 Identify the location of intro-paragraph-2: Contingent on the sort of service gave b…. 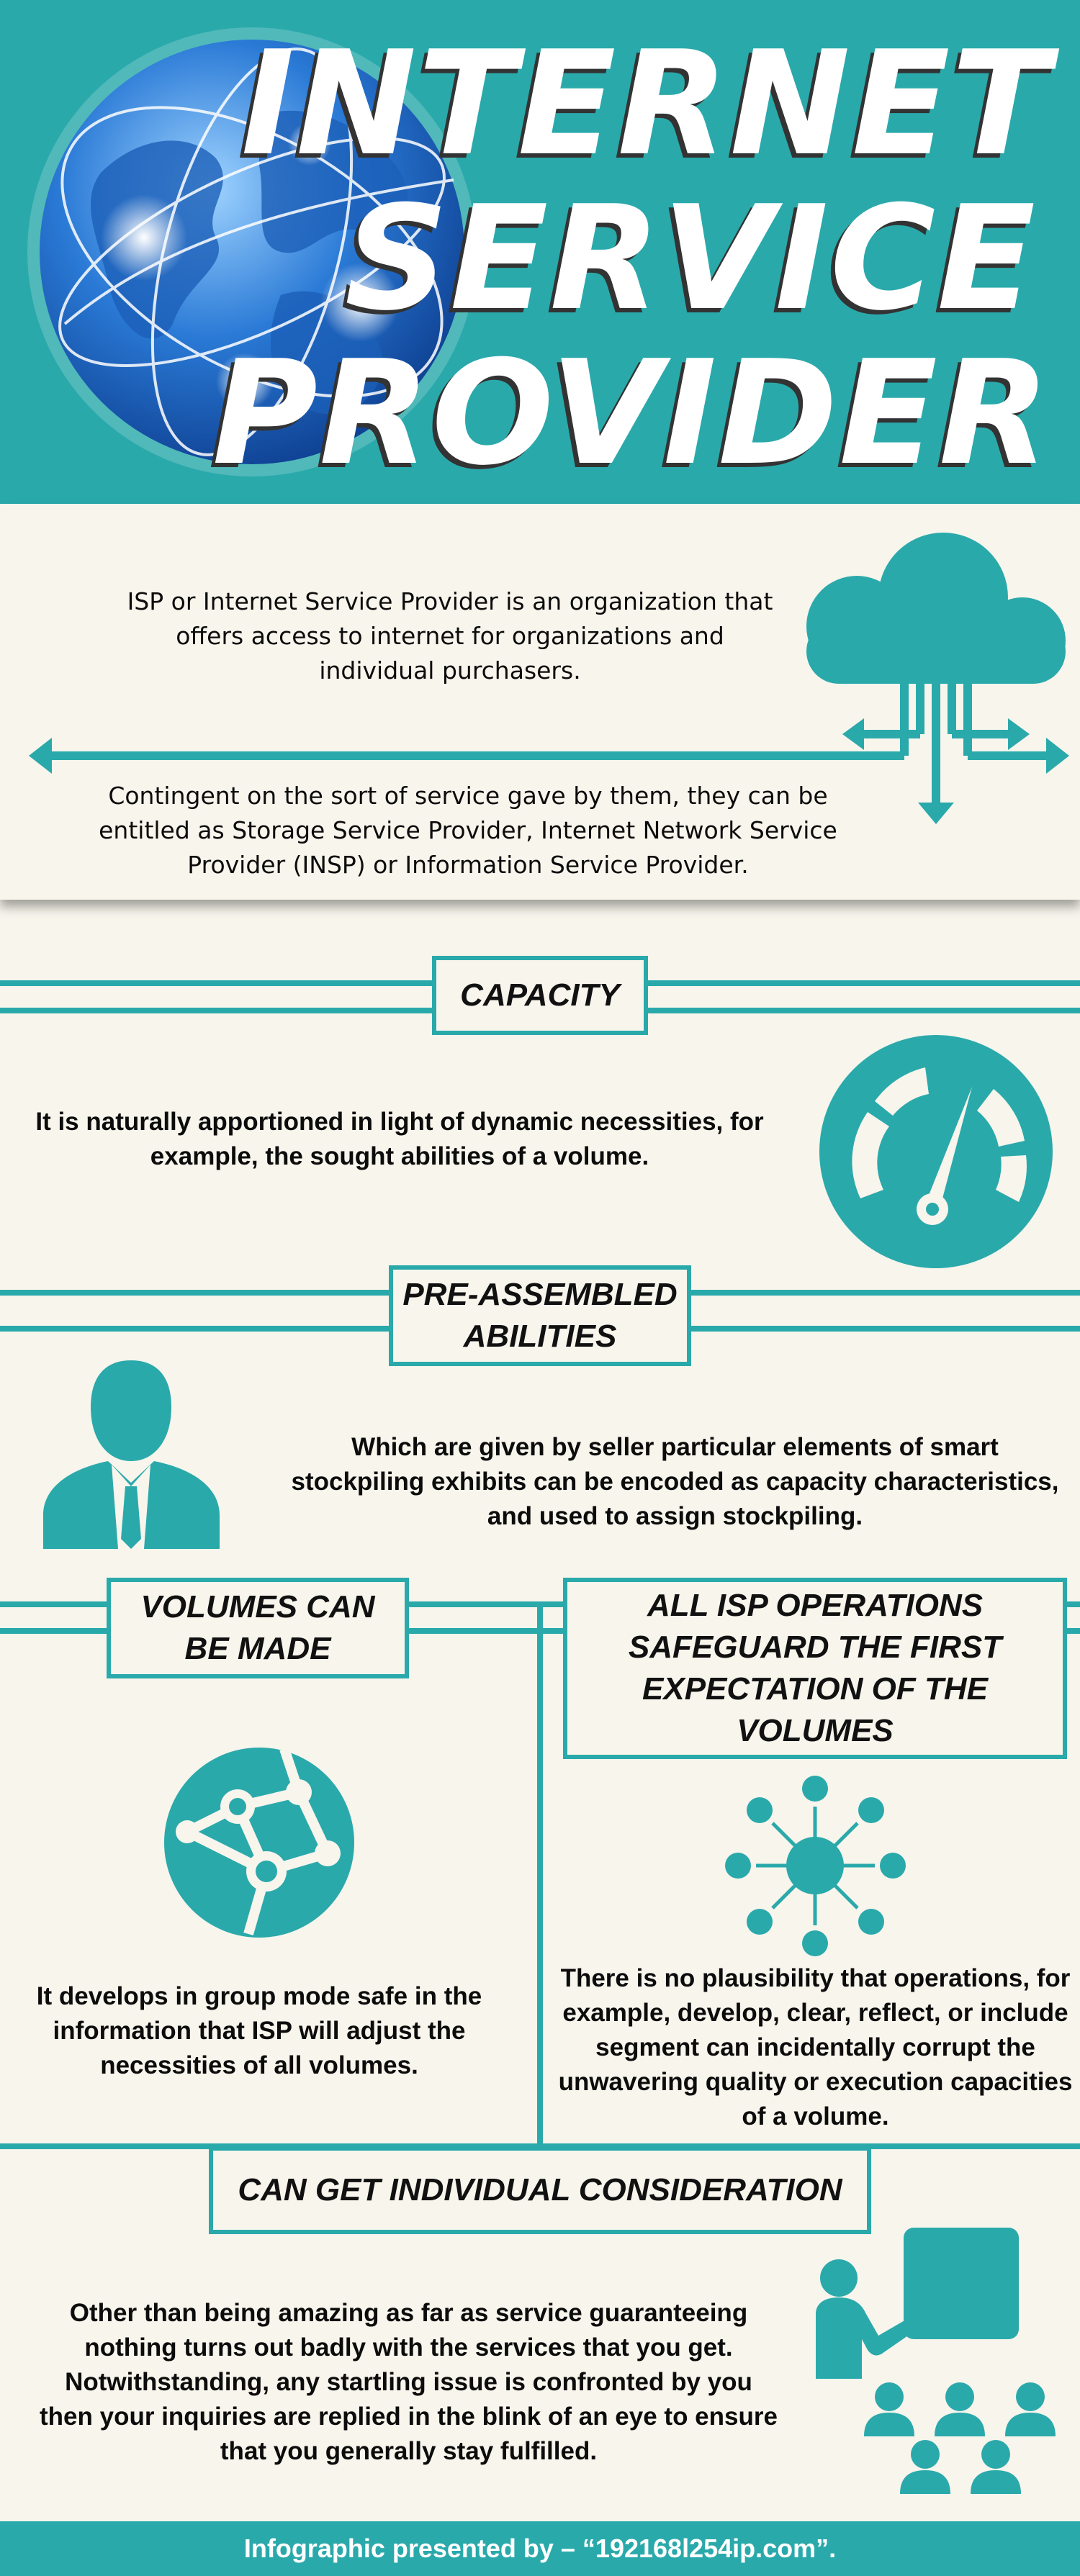
(468, 831).